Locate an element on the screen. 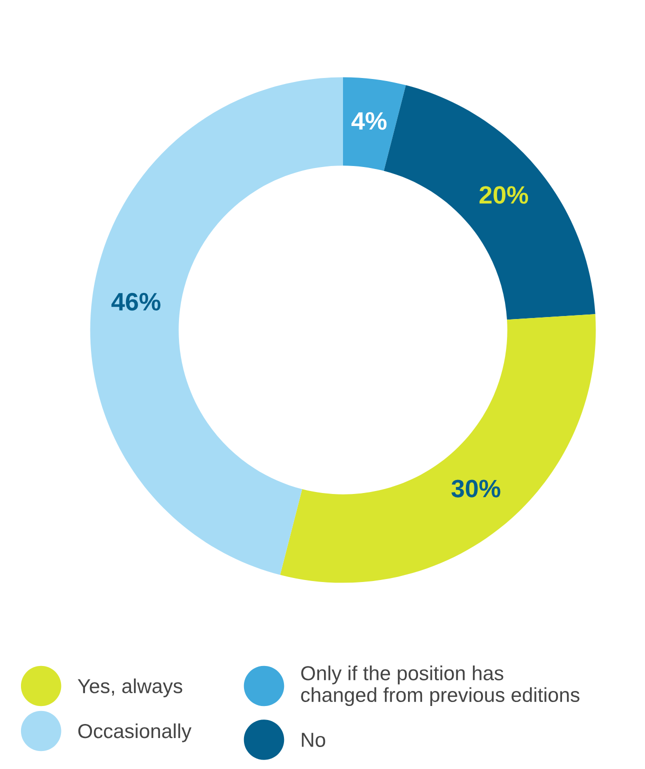 Image resolution: width=645 pixels, height=769 pixels. donut-slice is located at coordinates (374, 124).